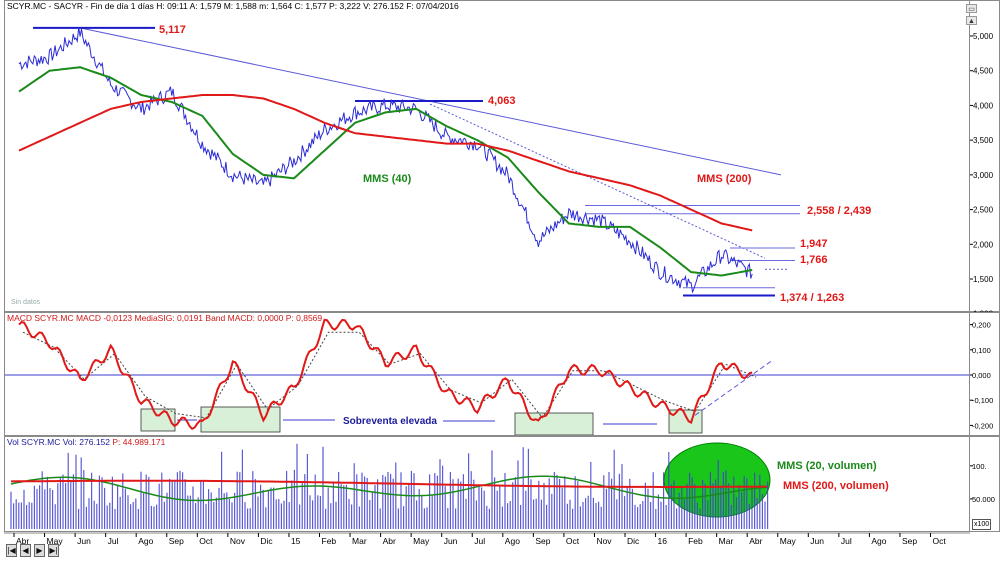 This screenshot has height=562, width=1000. I want to click on vol-ma20-line, so click(389, 488).